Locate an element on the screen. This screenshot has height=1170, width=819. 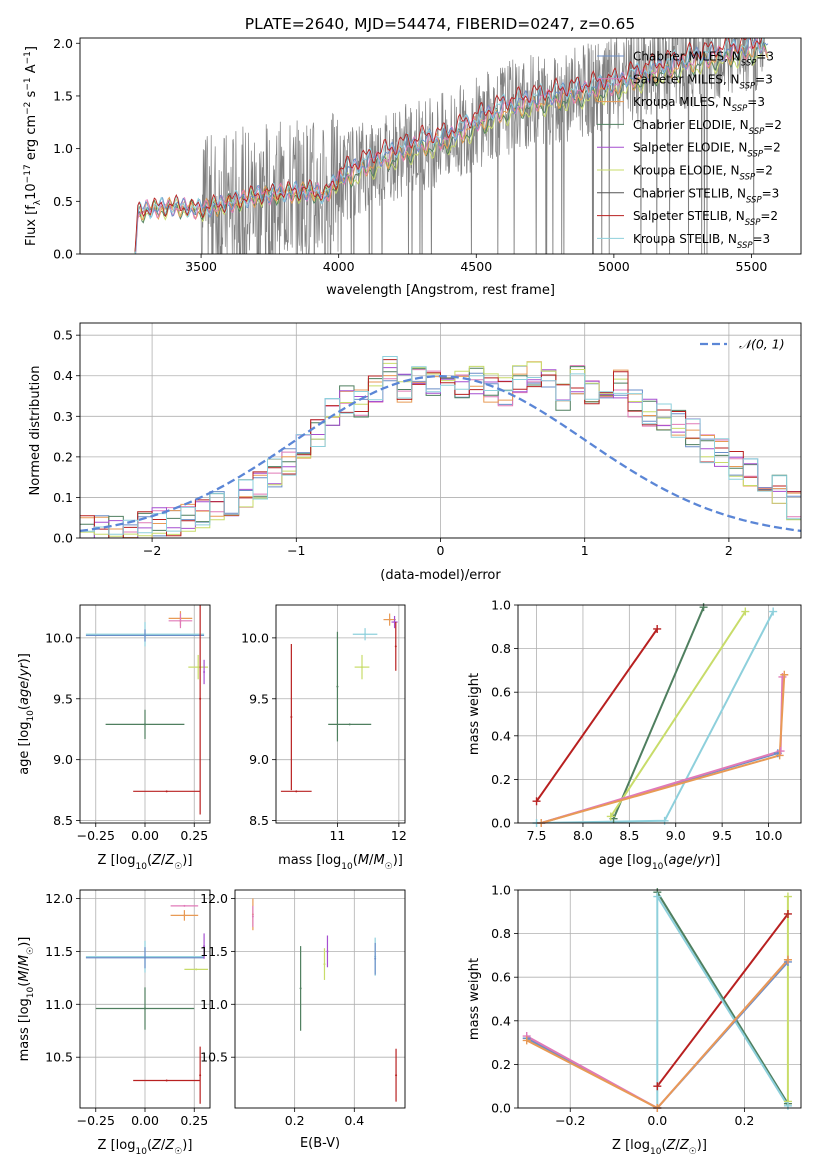
y-tick-label: 0.6 is located at coordinates (501, 692).